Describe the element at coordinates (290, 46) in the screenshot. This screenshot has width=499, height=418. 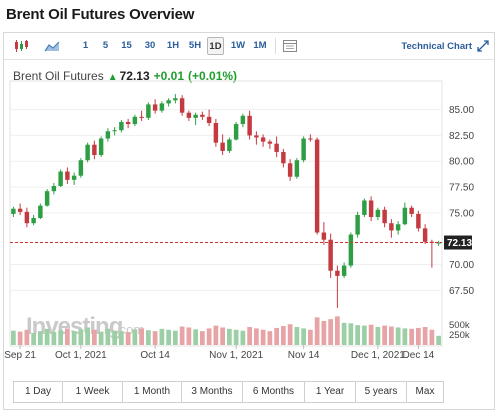
I see `indicator-panel-icon` at that location.